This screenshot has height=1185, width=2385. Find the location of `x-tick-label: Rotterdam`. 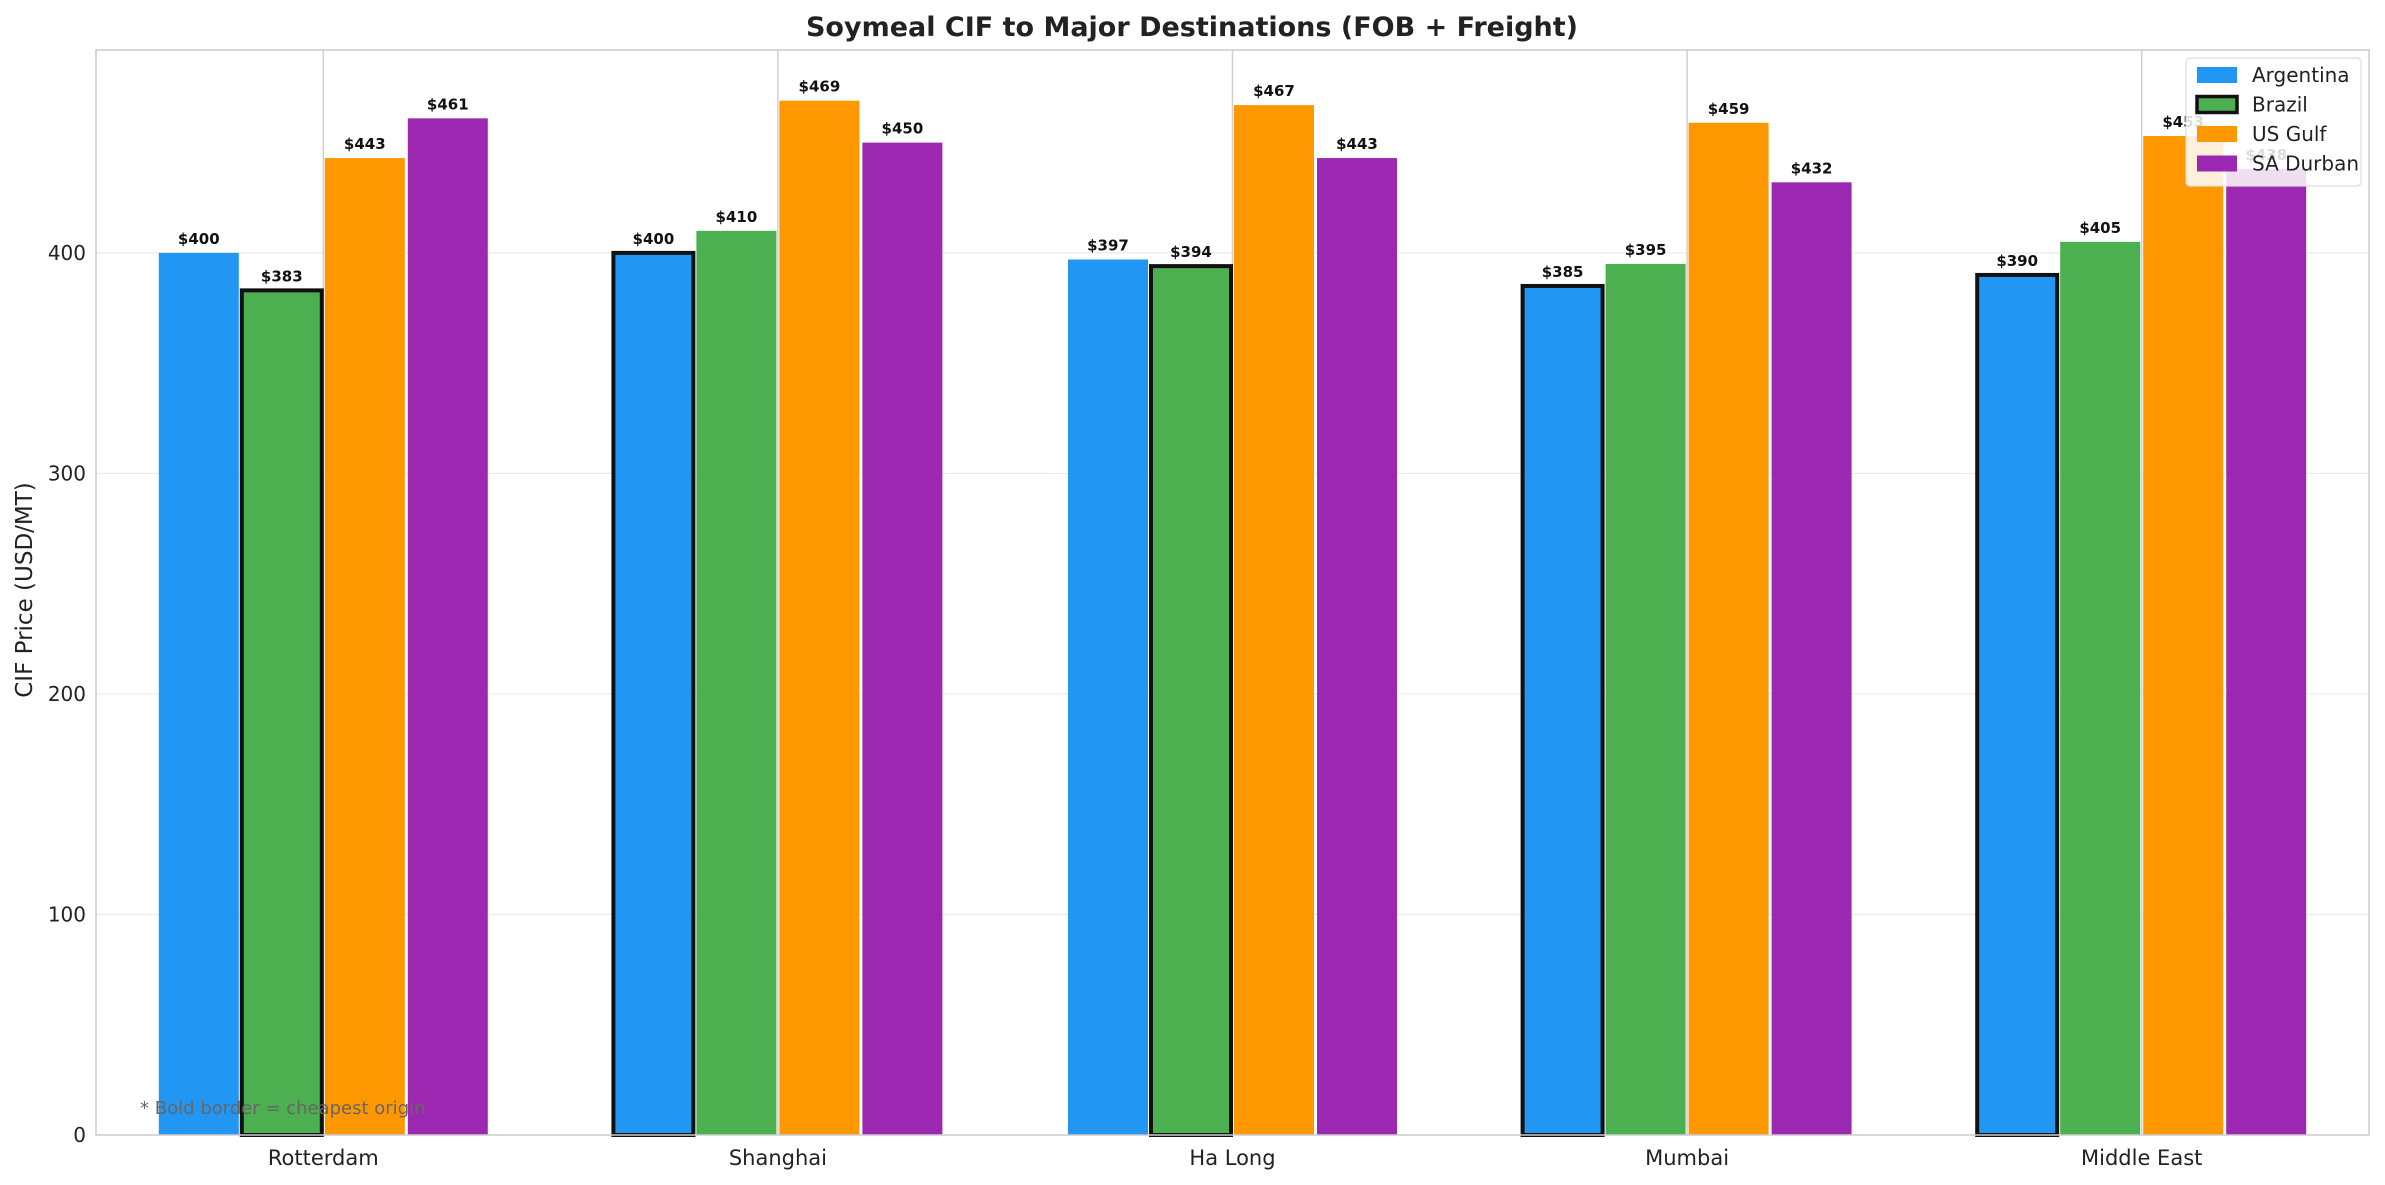

x-tick-label: Rotterdam is located at coordinates (323, 1158).